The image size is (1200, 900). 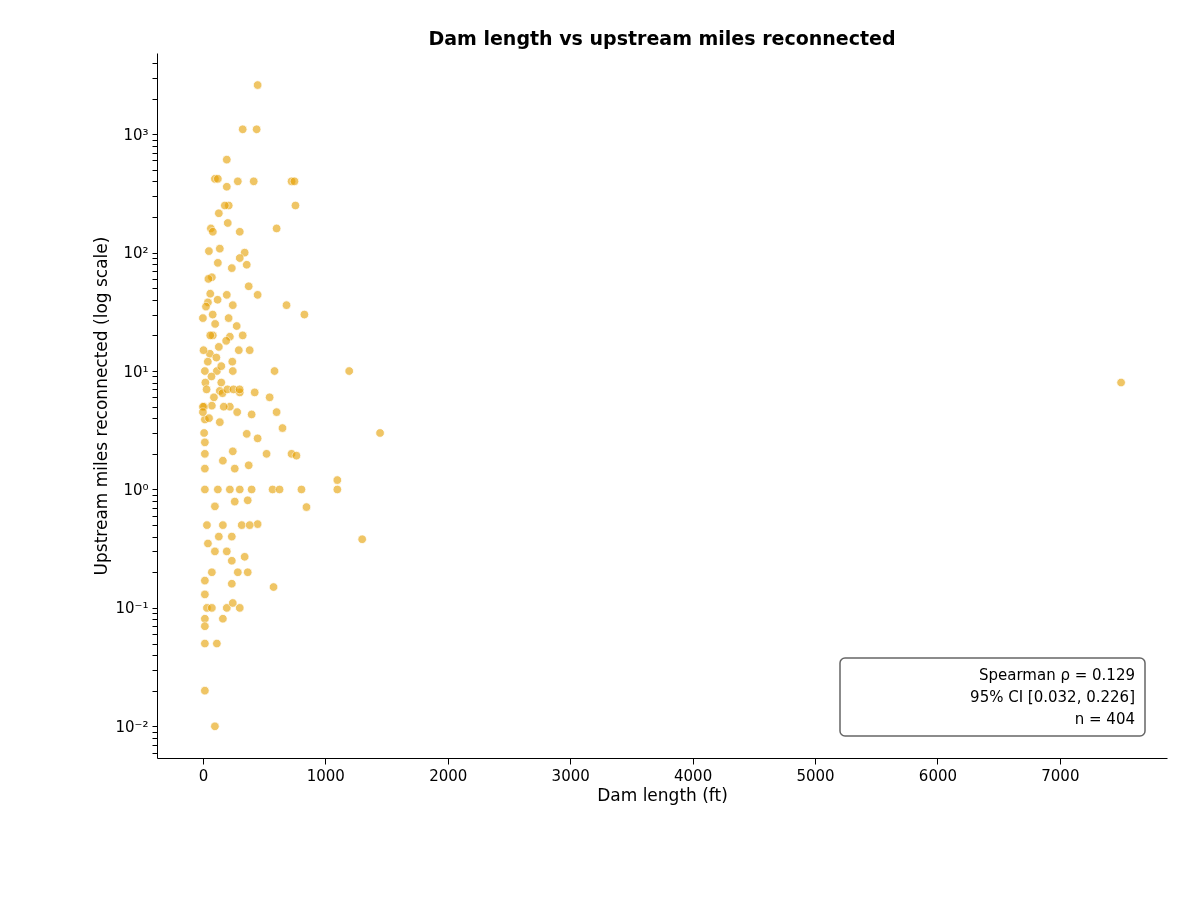 I want to click on y-tick-label: 10², so click(x=136, y=253).